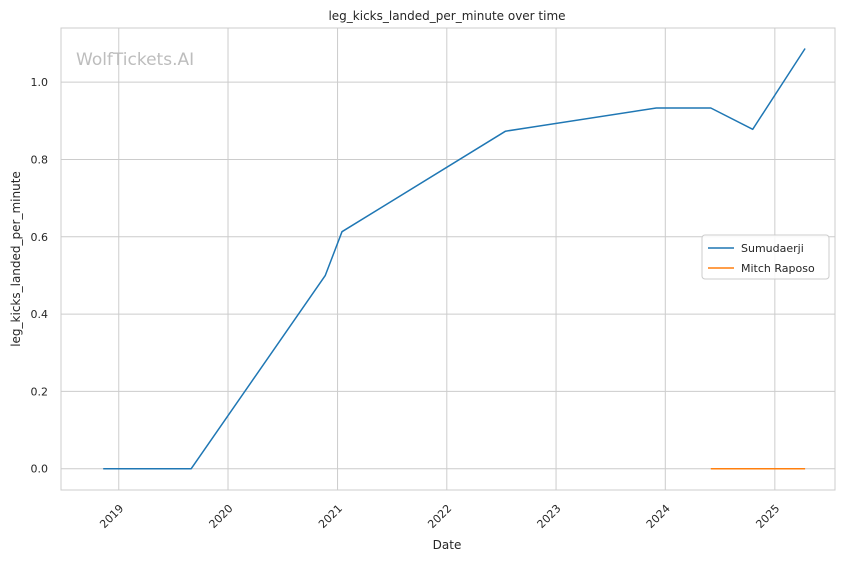 This screenshot has width=844, height=561. What do you see at coordinates (447, 545) in the screenshot?
I see `x-axis-label: Date` at bounding box center [447, 545].